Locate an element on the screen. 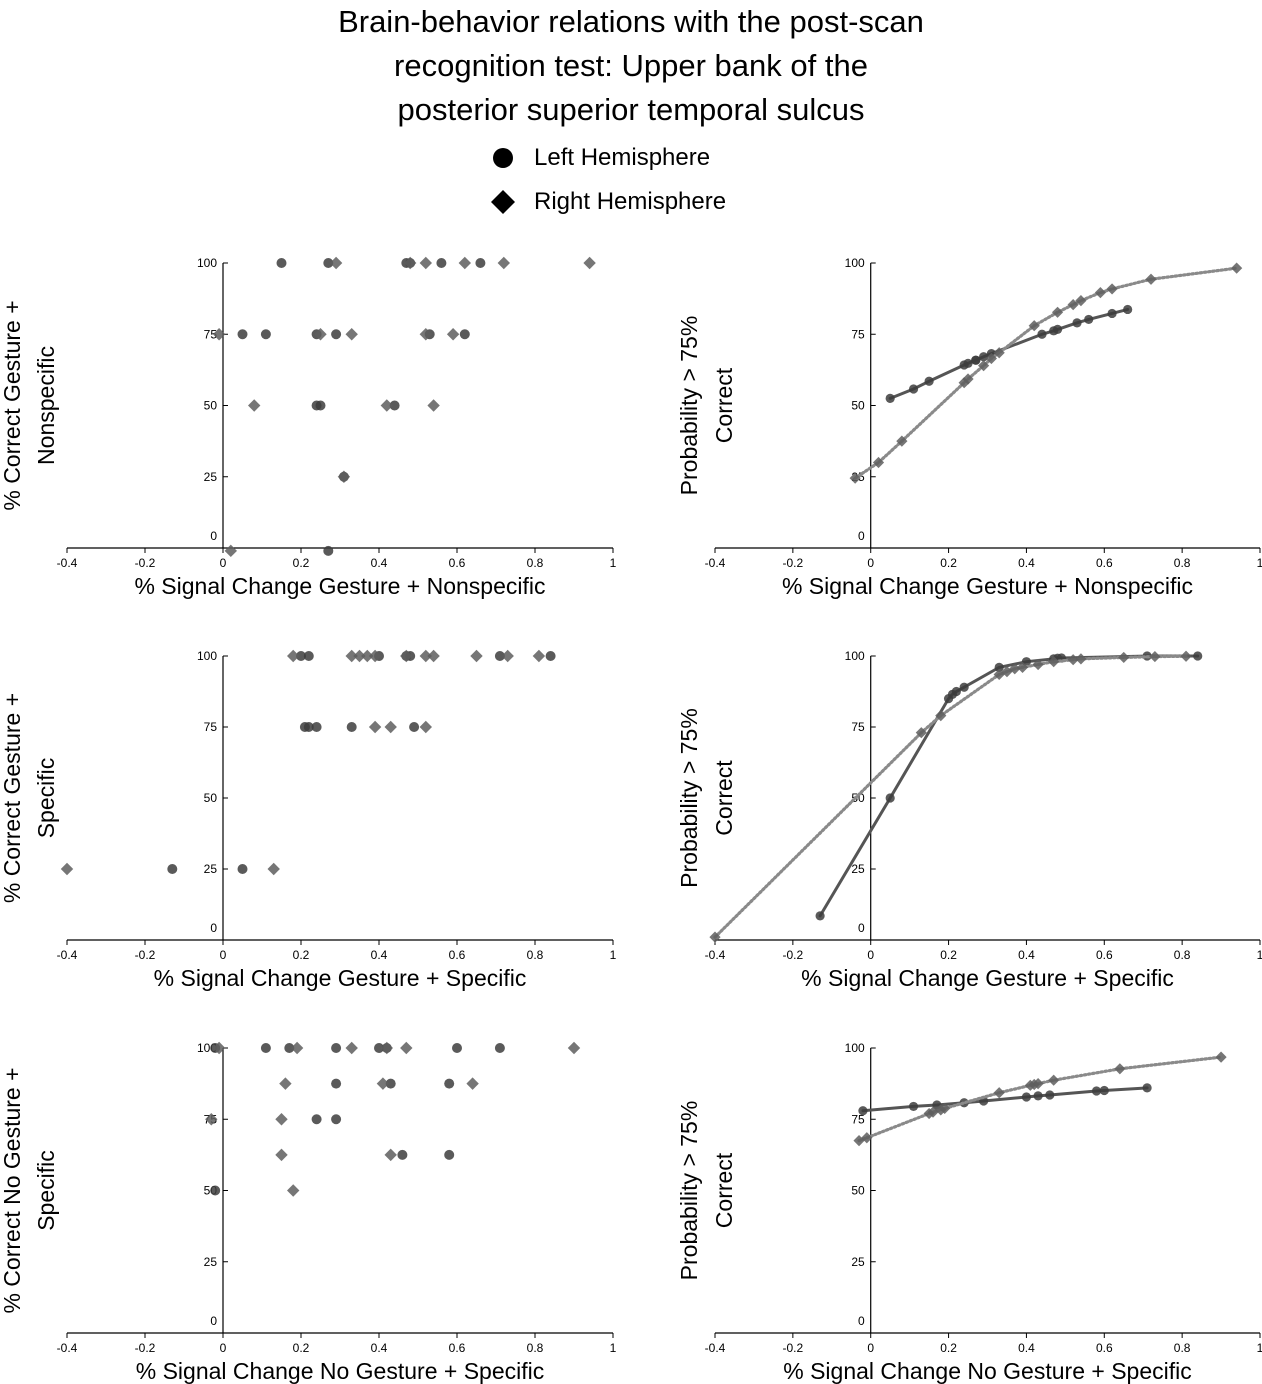 The width and height of the screenshot is (1262, 1384). right-hemisphere-fit-line is located at coordinates (950, 796).